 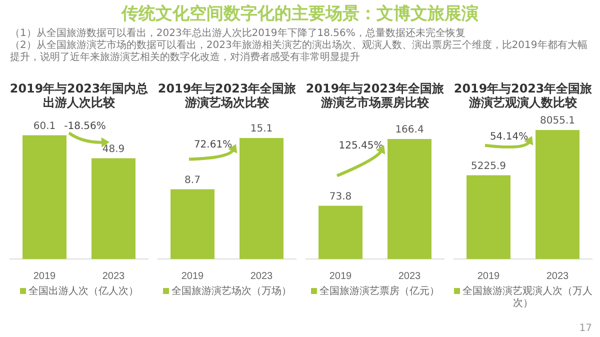 I want to click on text: 17, so click(x=585, y=328).